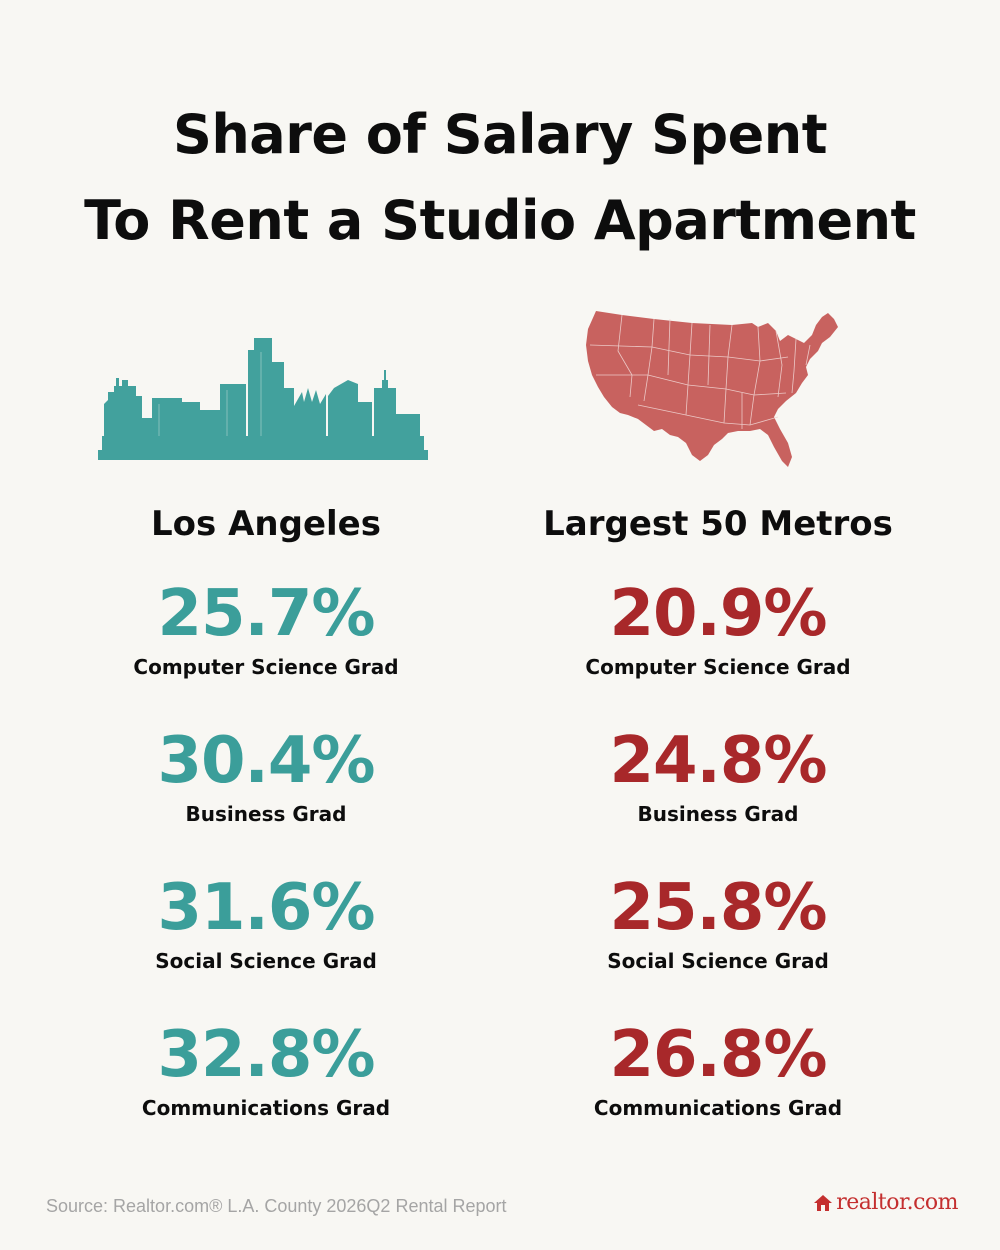  Describe the element at coordinates (823, 1202) in the screenshot. I see `house-icon` at that location.